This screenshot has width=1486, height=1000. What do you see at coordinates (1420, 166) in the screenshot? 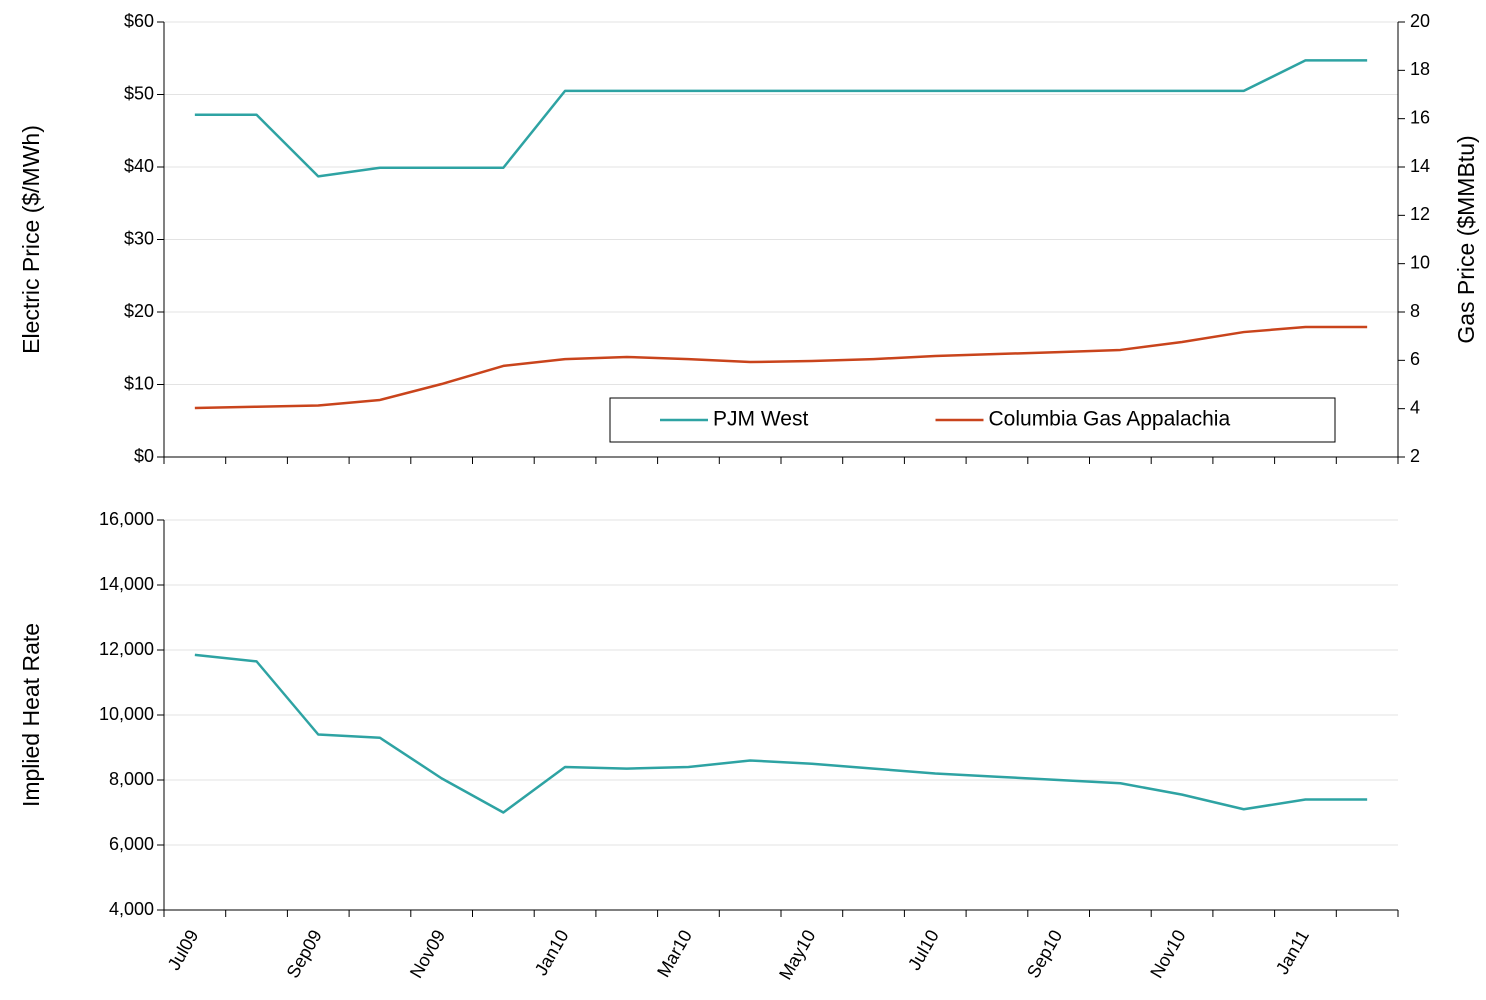
I see `y2-tick-label: 14` at bounding box center [1420, 166].